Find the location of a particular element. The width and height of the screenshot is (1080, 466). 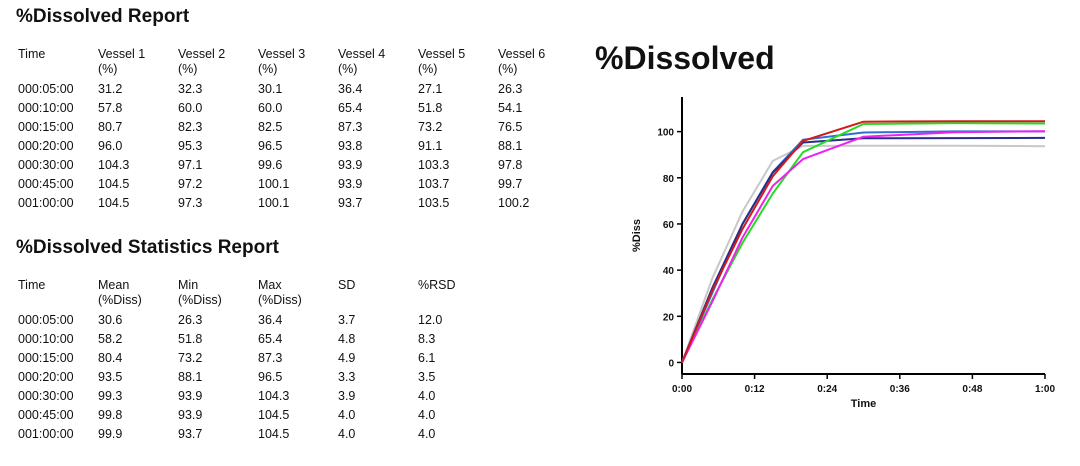

table-cell: 99.9 is located at coordinates (110, 434).